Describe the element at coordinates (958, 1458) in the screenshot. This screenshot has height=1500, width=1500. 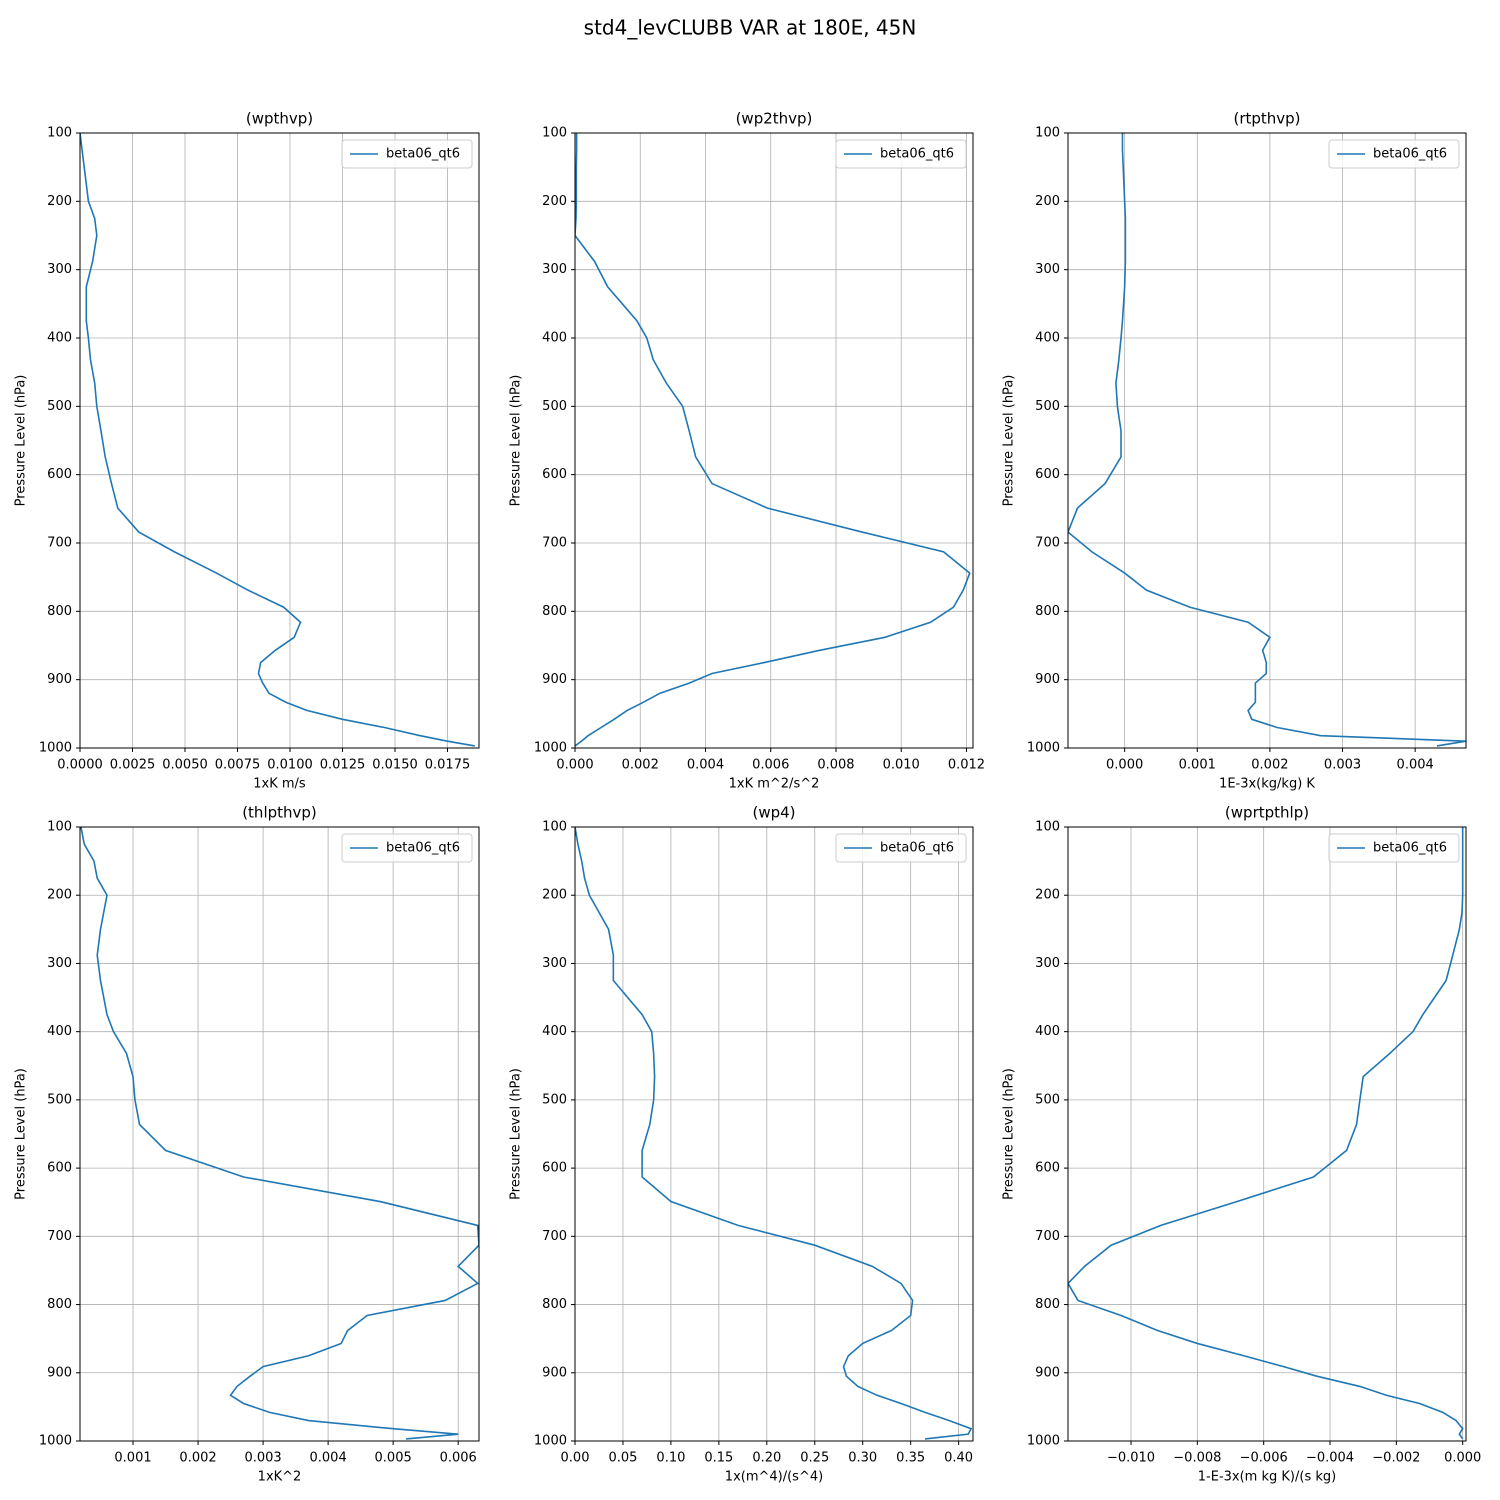
I see `x-tick-label: 0.40` at that location.